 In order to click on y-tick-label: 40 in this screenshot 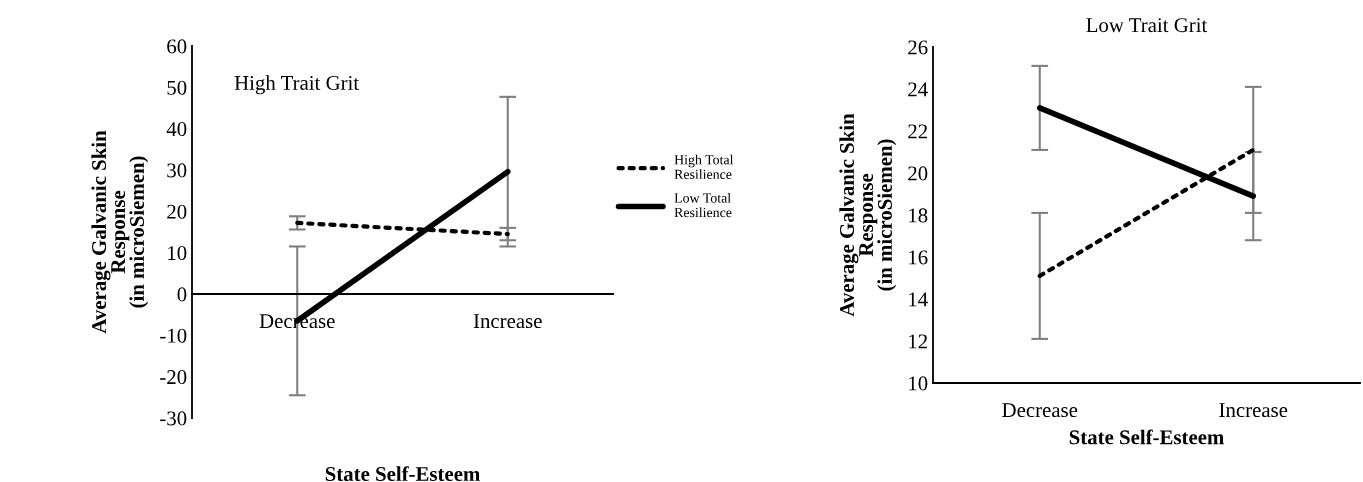, I will do `click(176, 129)`.